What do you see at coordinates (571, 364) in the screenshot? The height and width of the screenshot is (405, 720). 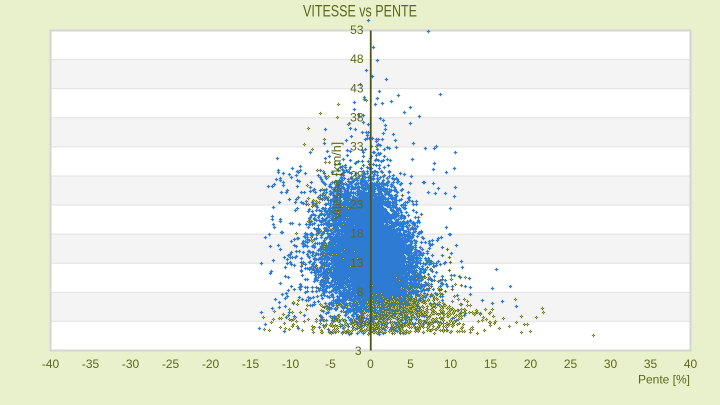 I see `svg-text: 25` at bounding box center [571, 364].